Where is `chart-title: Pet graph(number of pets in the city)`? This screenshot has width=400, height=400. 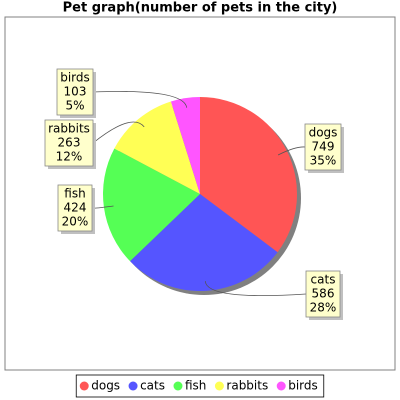
chart-title: Pet graph(number of pets in the city) is located at coordinates (200, 8).